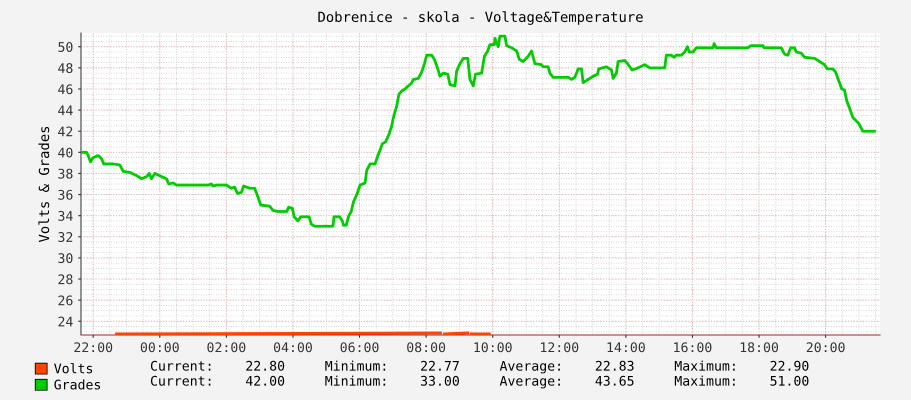 The height and width of the screenshot is (400, 911). Describe the element at coordinates (65, 131) in the screenshot. I see `y-tick-label: 42` at that location.